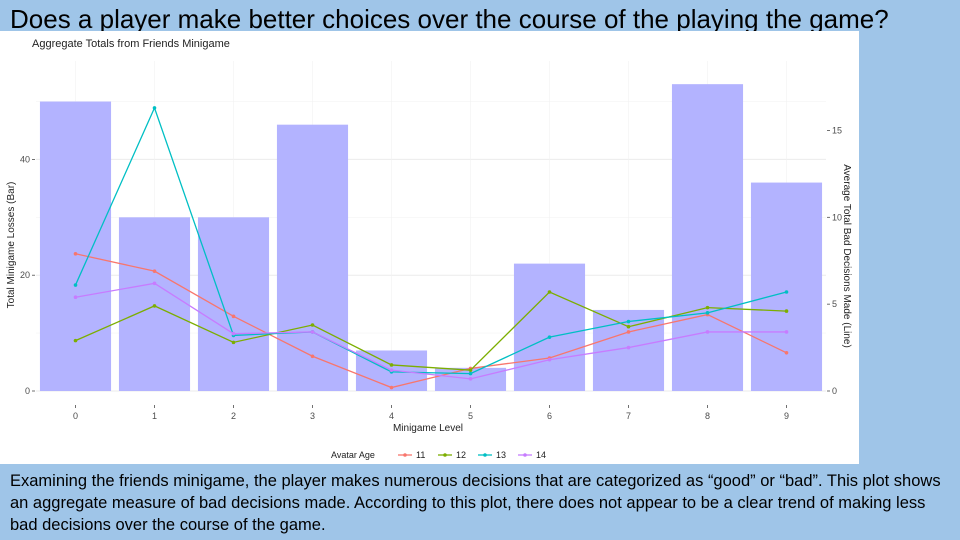 This screenshot has height=540, width=960. What do you see at coordinates (233, 416) in the screenshot?
I see `x-tick-label: 2` at bounding box center [233, 416].